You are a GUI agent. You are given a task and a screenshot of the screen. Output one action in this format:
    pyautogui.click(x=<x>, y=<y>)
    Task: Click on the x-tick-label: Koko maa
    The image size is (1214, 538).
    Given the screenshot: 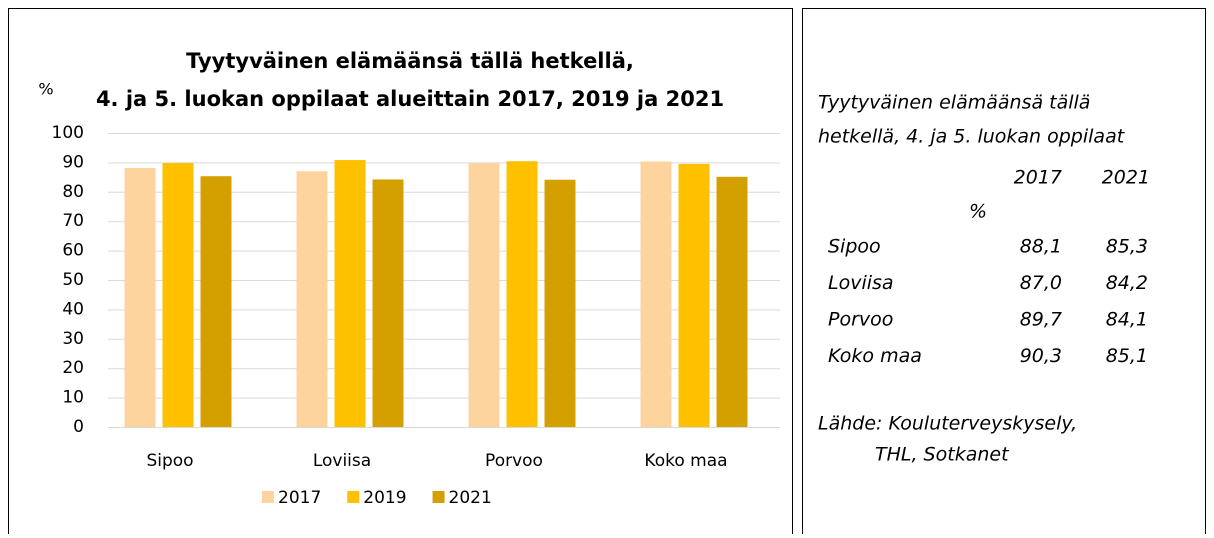 What is the action you would take?
    pyautogui.click(x=685, y=461)
    